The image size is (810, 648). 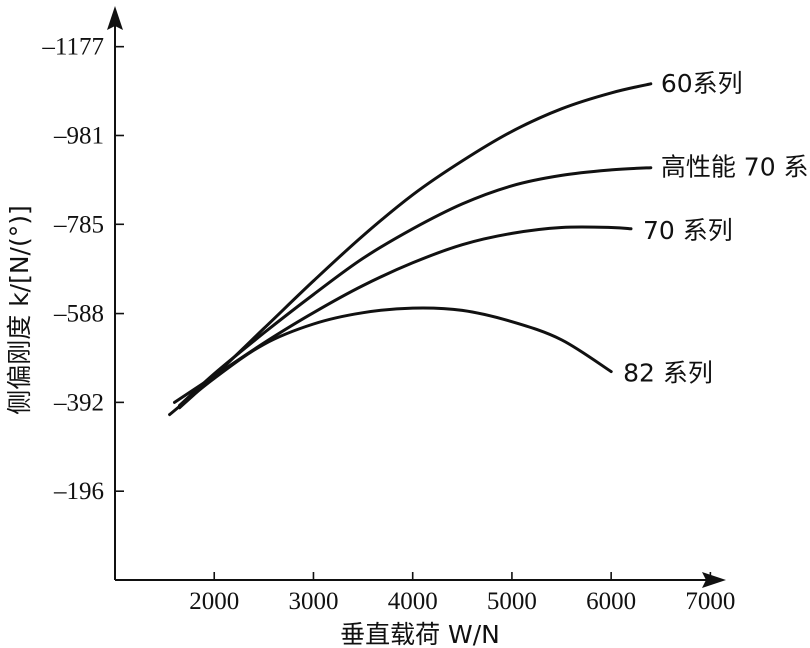 I want to click on y-axis-title: 侧偏刚度 k/[N/(°)], so click(x=19, y=310).